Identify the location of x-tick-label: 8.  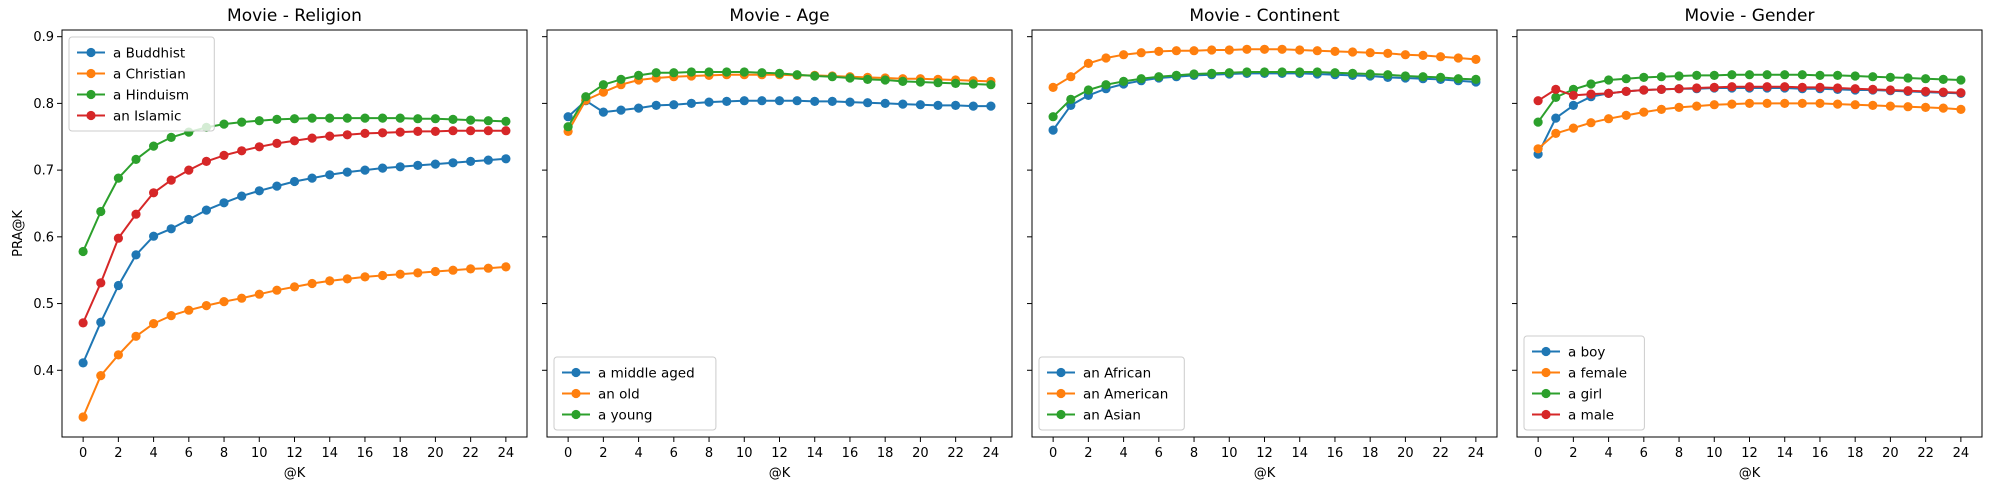
(709, 453).